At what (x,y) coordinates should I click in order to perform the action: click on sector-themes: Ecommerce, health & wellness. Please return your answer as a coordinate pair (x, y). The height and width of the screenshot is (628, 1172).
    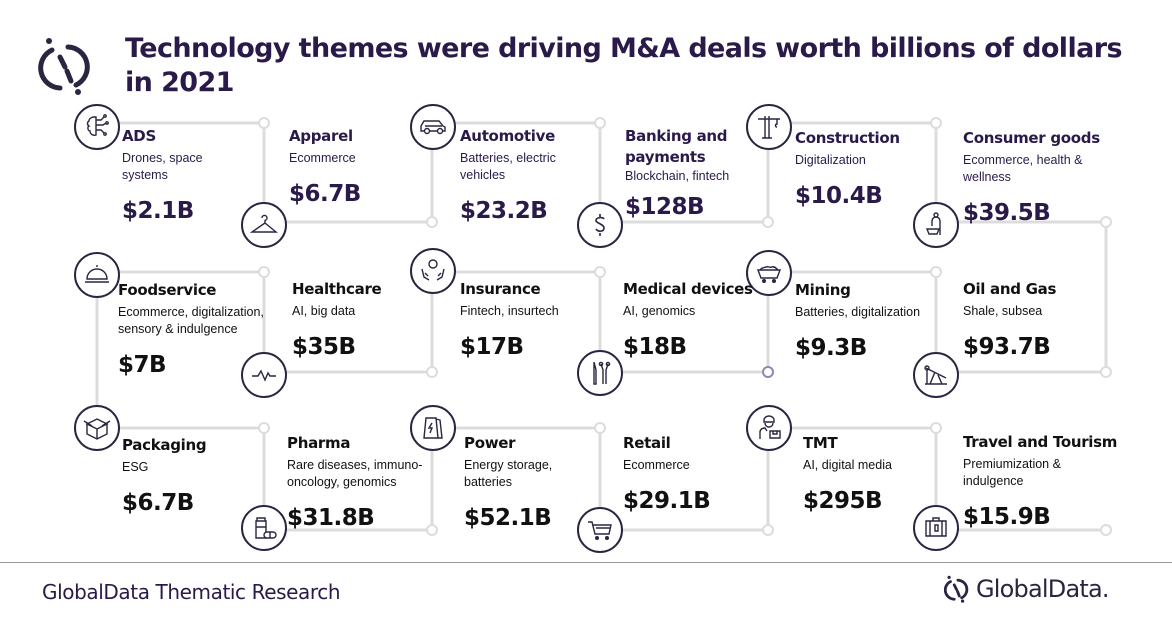
    Looking at the image, I should click on (1023, 168).